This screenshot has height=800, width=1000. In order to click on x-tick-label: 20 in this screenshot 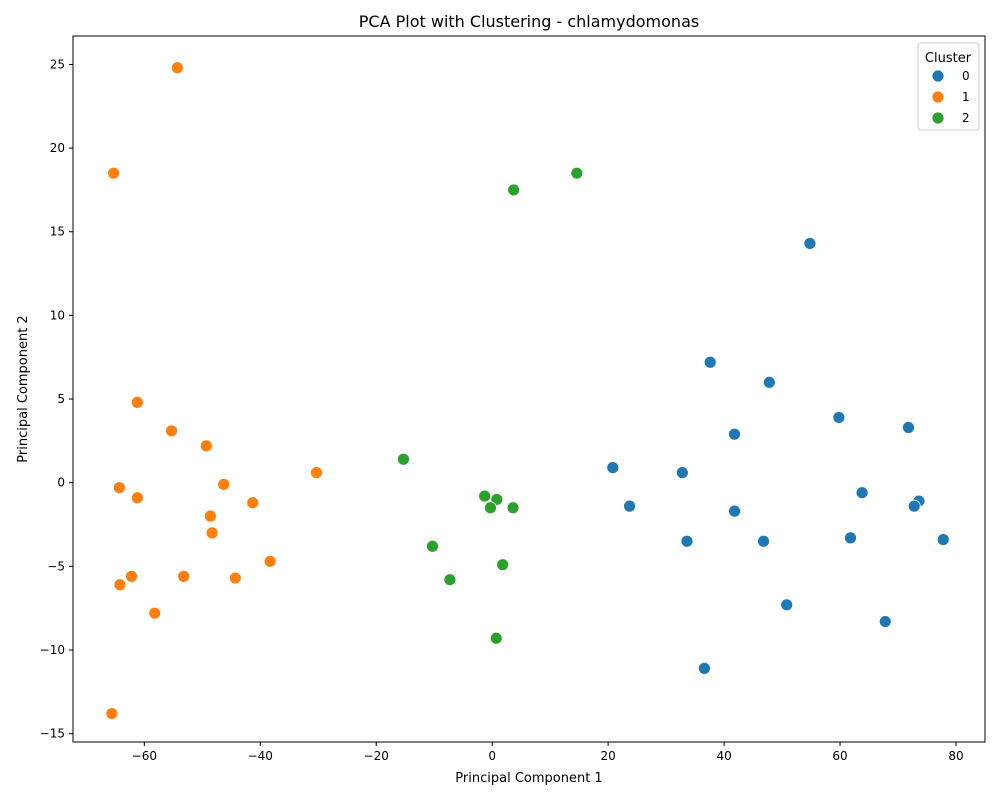, I will do `click(607, 756)`.